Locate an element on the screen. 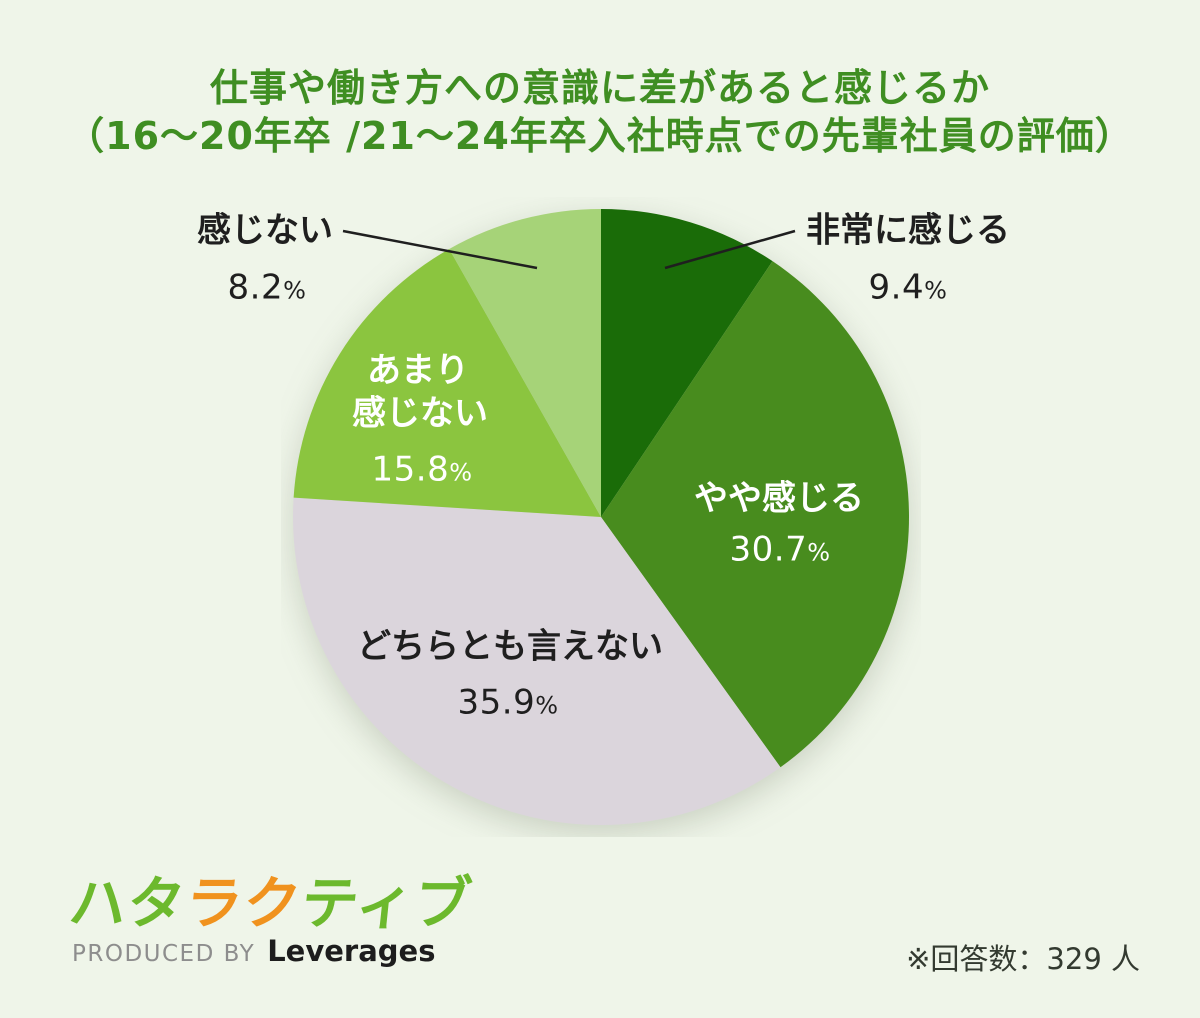 The height and width of the screenshot is (1018, 1200). value-dont-feel-number: 8.2 is located at coordinates (255, 287).